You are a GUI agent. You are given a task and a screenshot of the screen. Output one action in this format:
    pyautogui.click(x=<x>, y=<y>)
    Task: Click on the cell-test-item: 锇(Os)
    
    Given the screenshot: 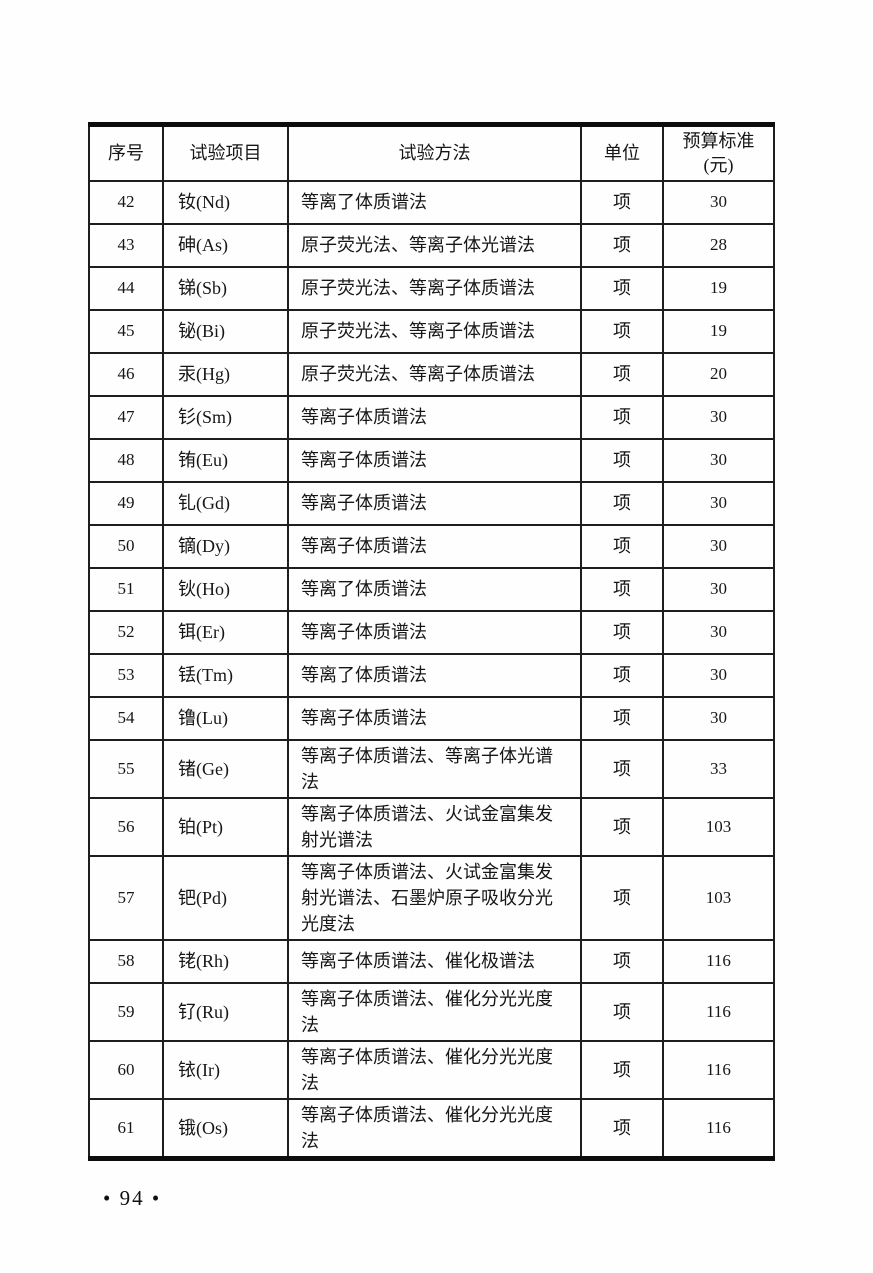 What is the action you would take?
    pyautogui.click(x=225, y=1128)
    